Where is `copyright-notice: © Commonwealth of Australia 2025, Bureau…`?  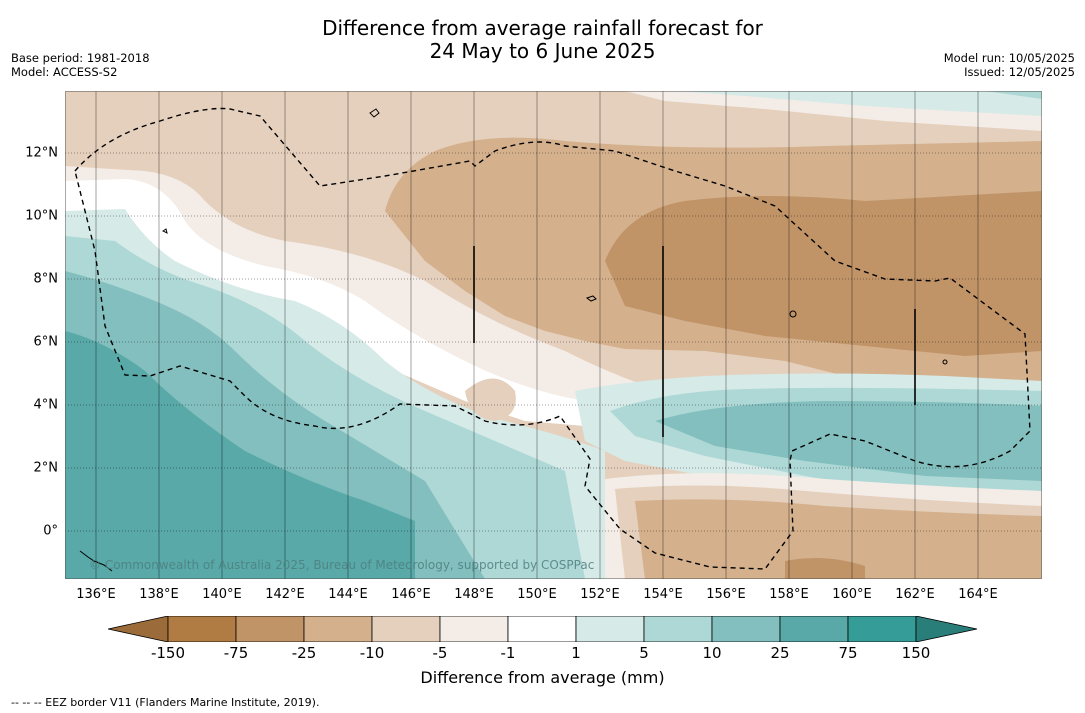
copyright-notice: © Commonwealth of Australia 2025, Bureau… is located at coordinates (342, 565).